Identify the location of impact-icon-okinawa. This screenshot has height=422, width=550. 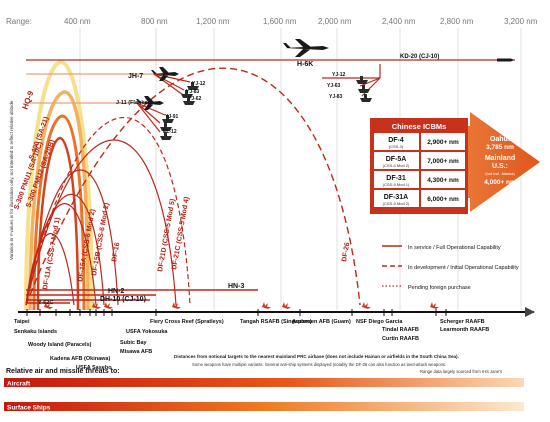
(96, 305).